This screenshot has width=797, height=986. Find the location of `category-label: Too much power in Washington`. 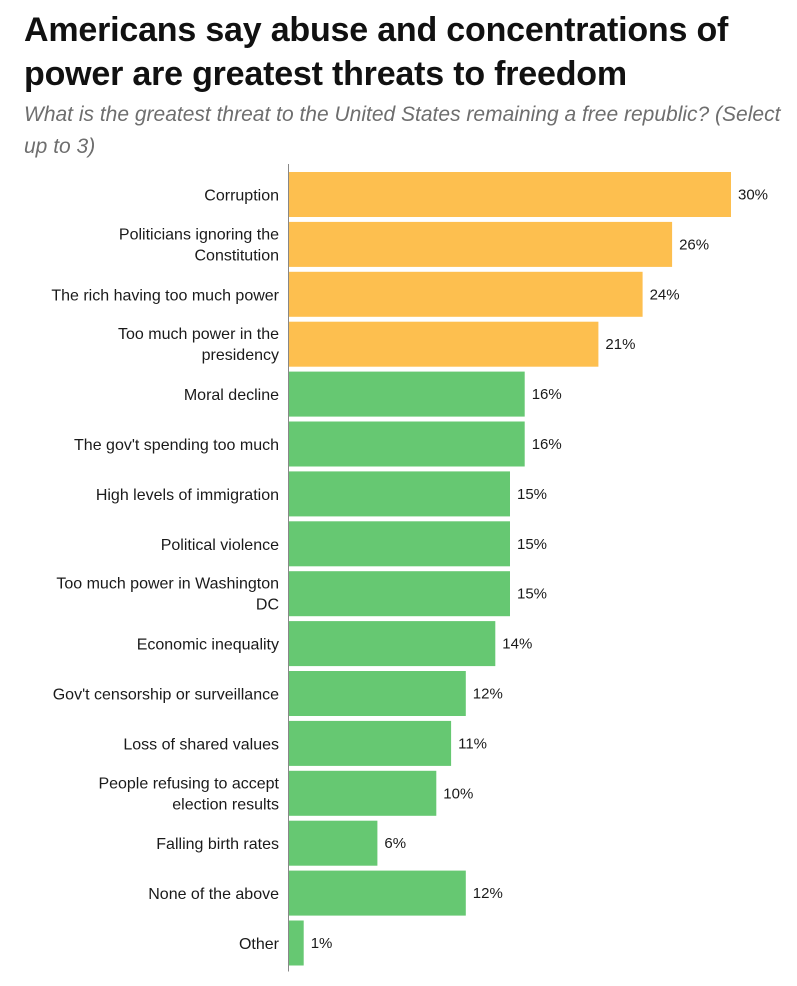

category-label: Too much power in Washington is located at coordinates (167, 584).